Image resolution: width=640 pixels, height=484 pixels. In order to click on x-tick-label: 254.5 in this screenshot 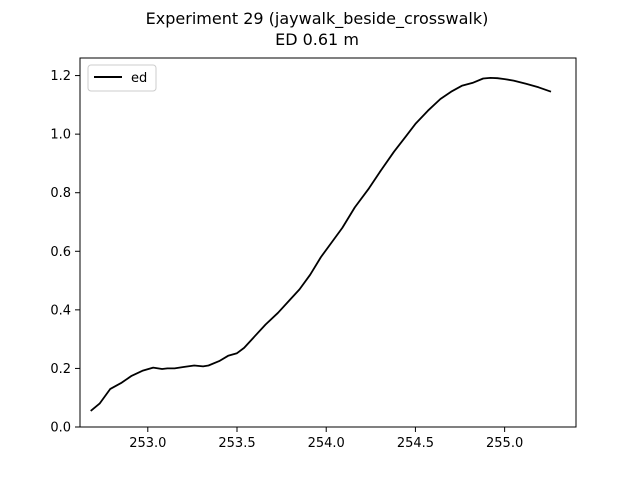, I will do `click(415, 443)`.